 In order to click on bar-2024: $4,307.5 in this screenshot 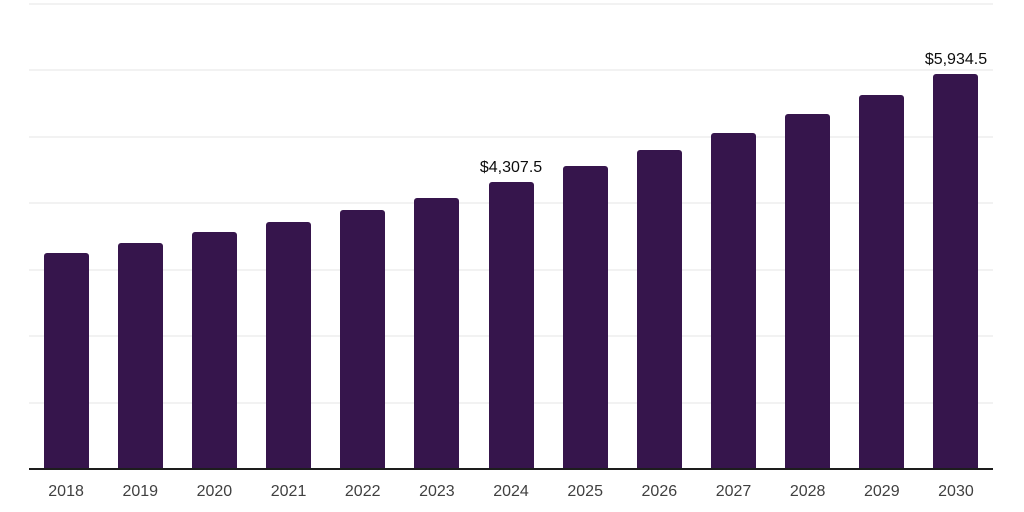, I will do `click(511, 313)`.